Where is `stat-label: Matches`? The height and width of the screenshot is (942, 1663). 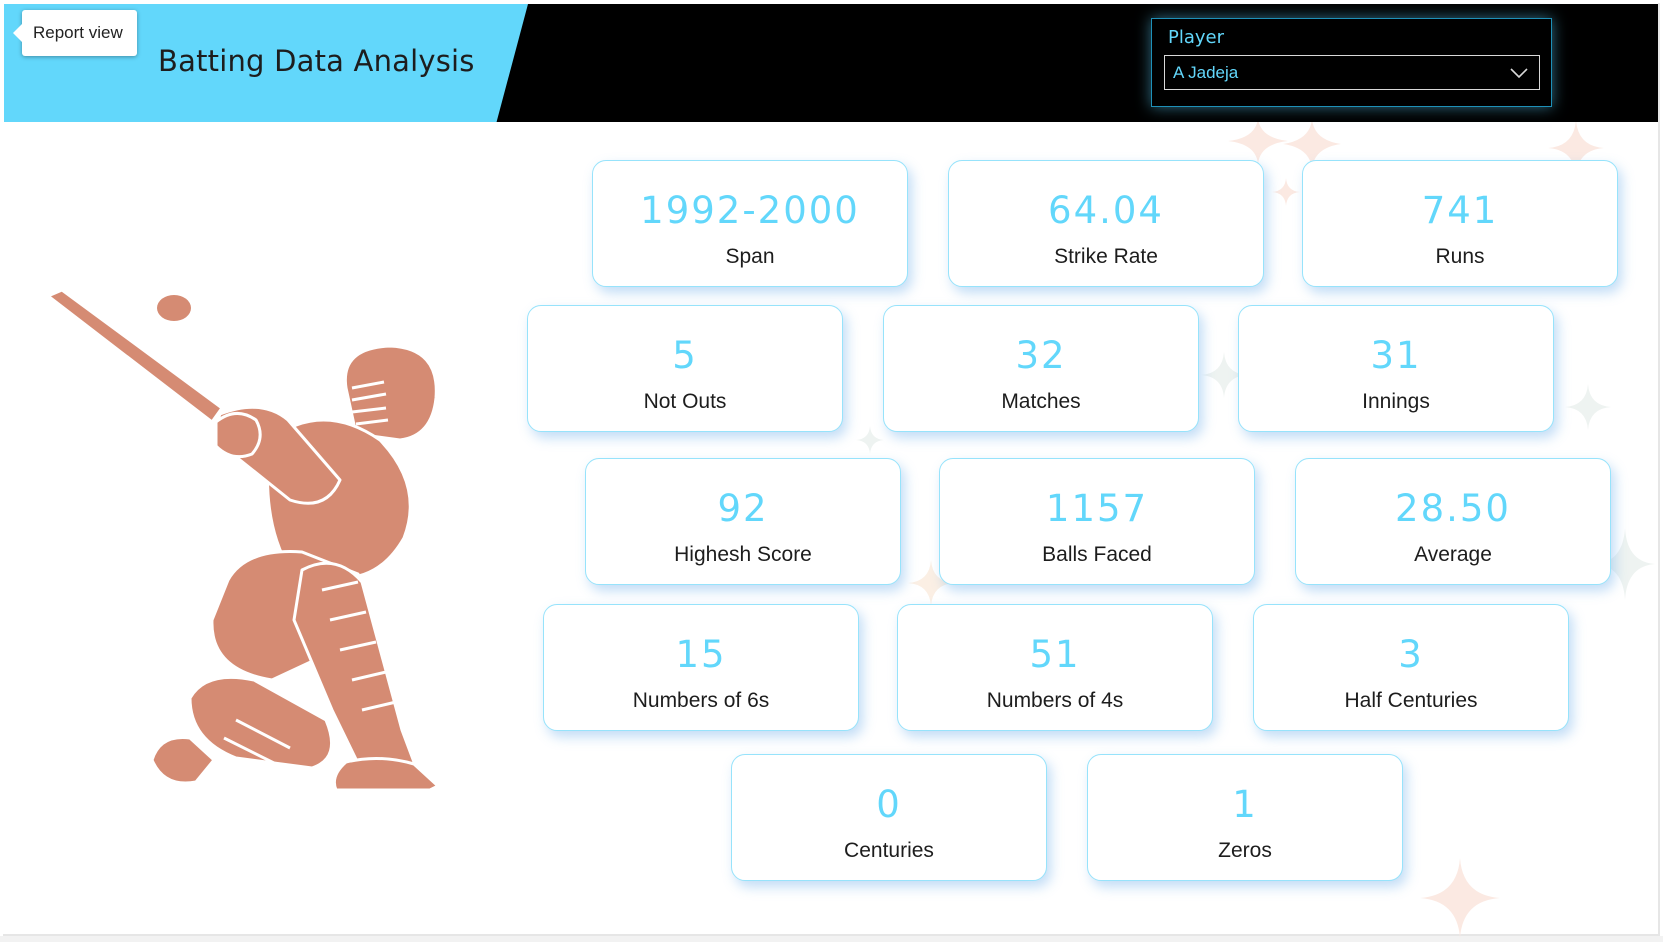 stat-label: Matches is located at coordinates (1041, 401).